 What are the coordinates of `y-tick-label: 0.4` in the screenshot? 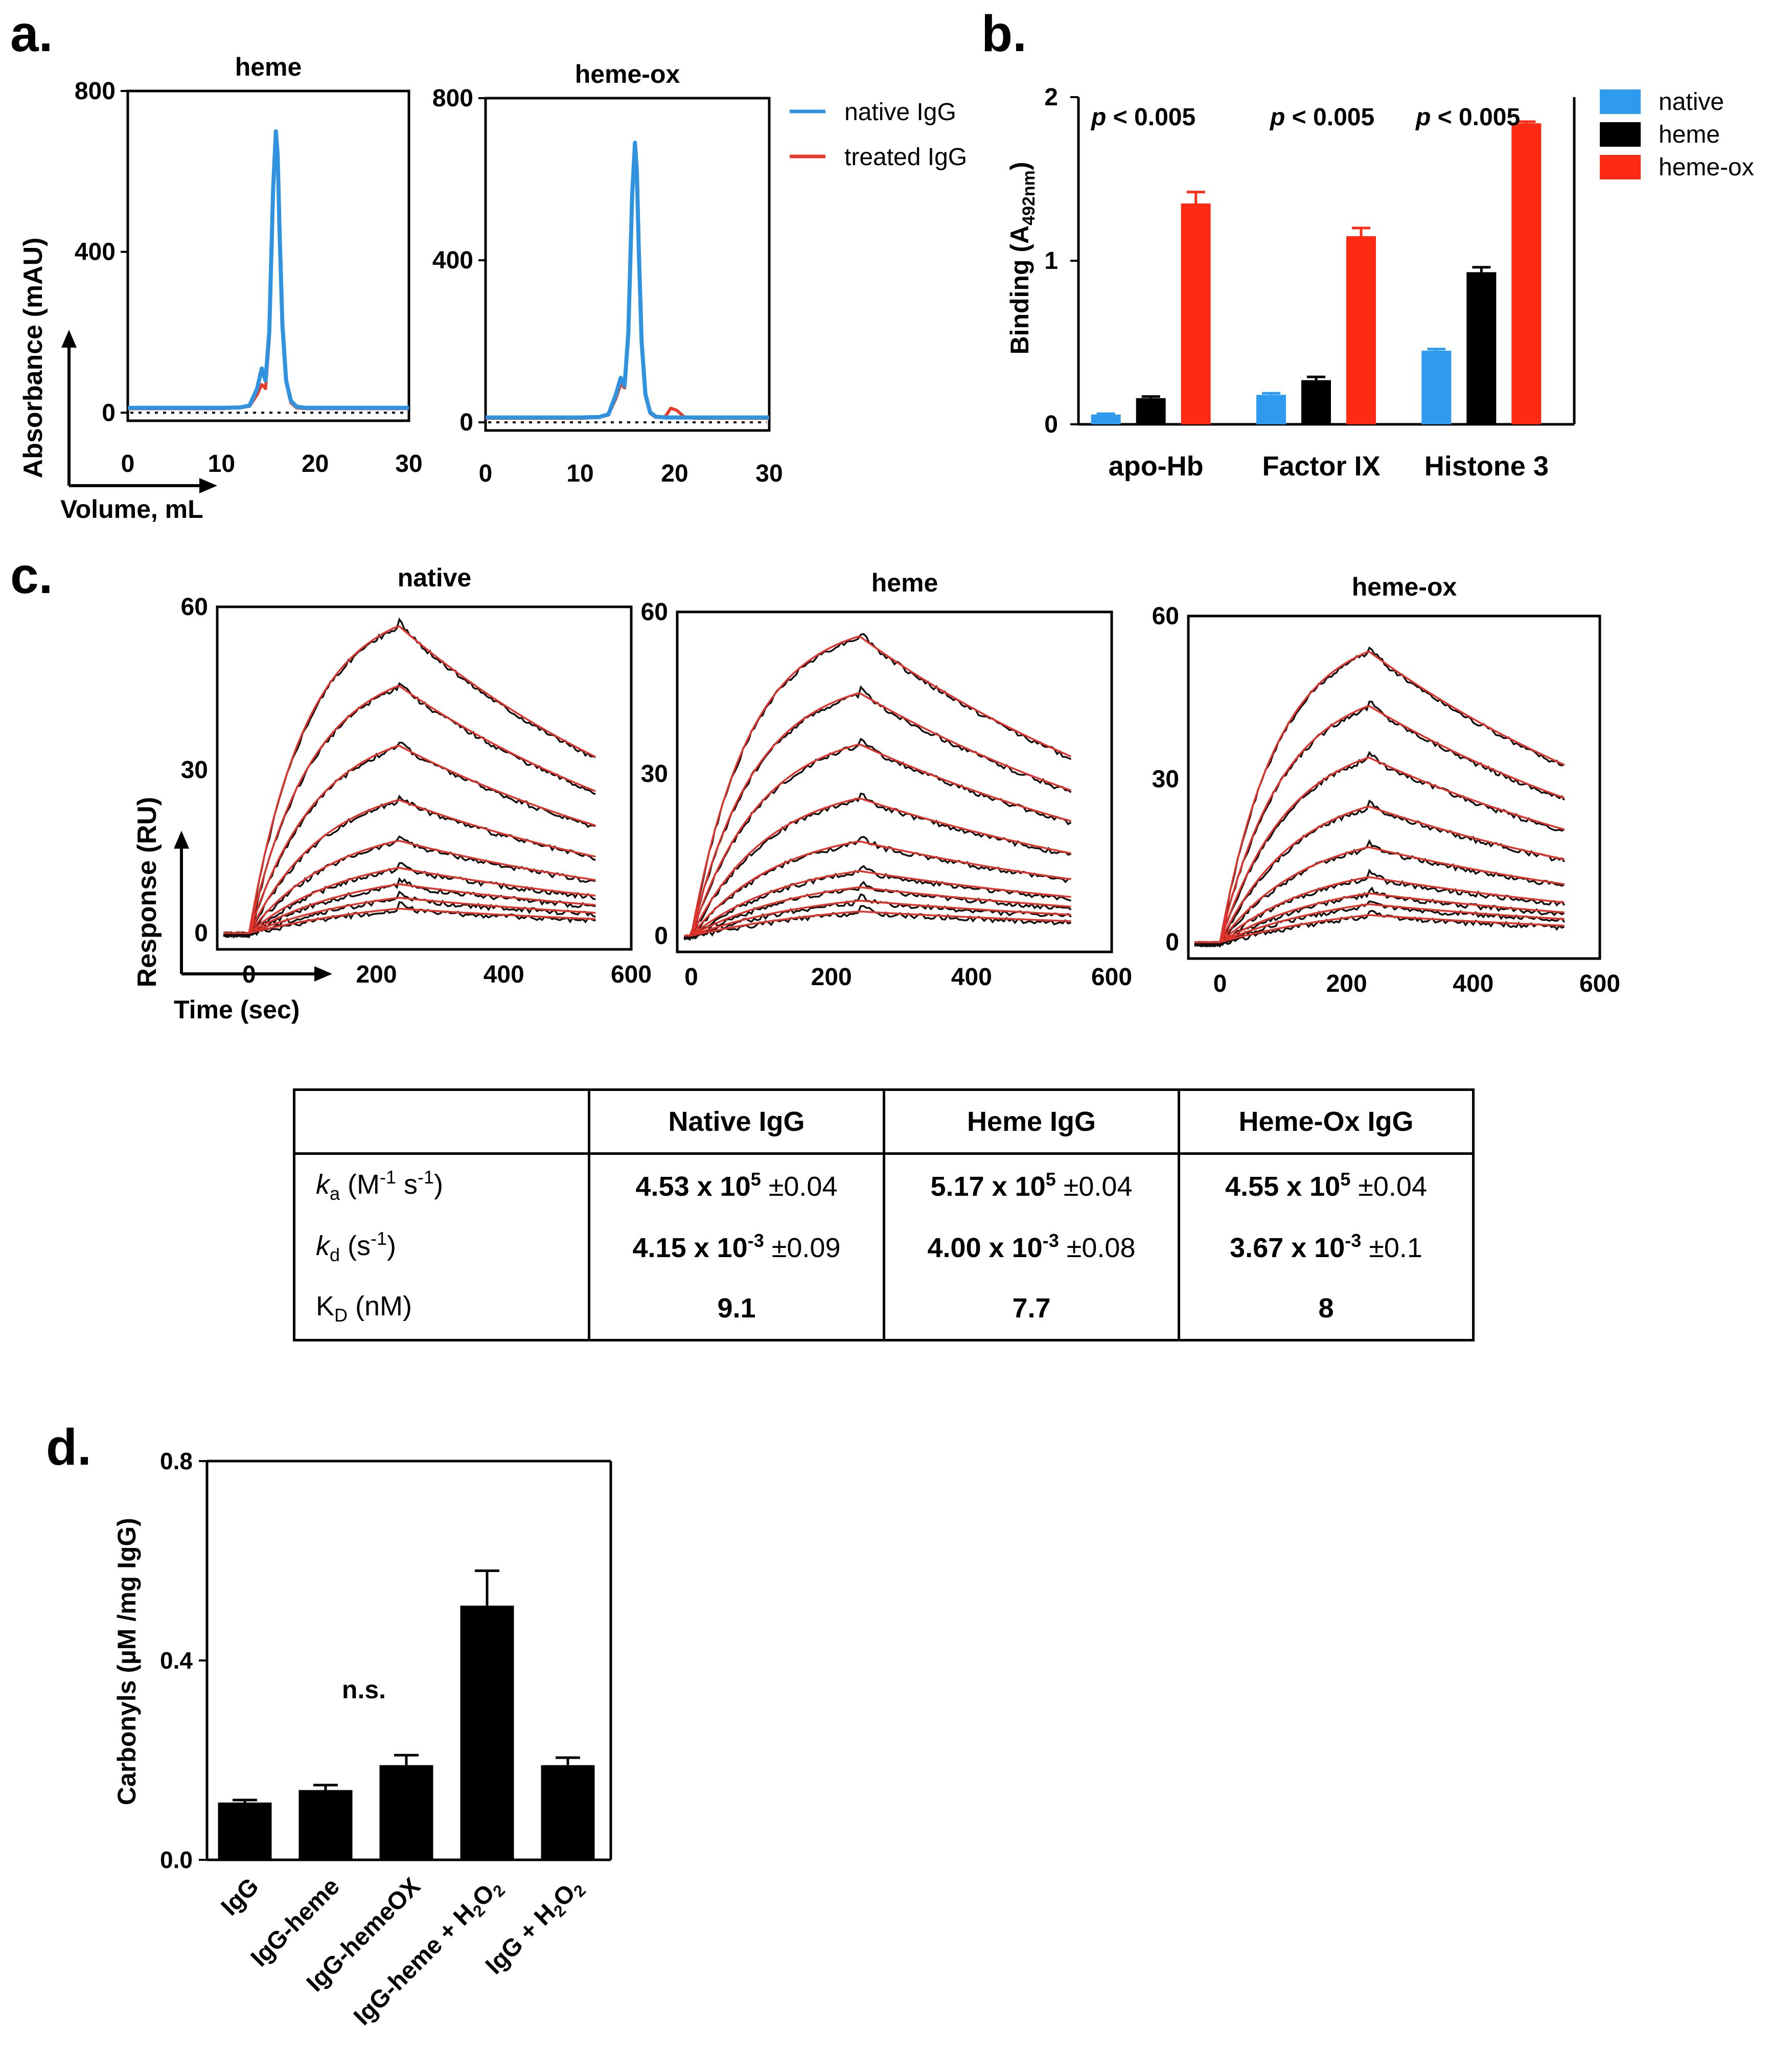 It's located at (176, 1660).